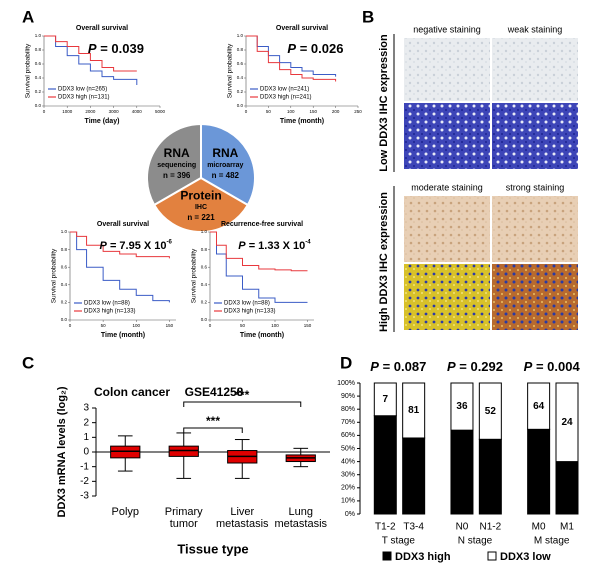 The image size is (600, 566). Describe the element at coordinates (423, 557) in the screenshot. I see `legend-label: DDX3 high` at that location.